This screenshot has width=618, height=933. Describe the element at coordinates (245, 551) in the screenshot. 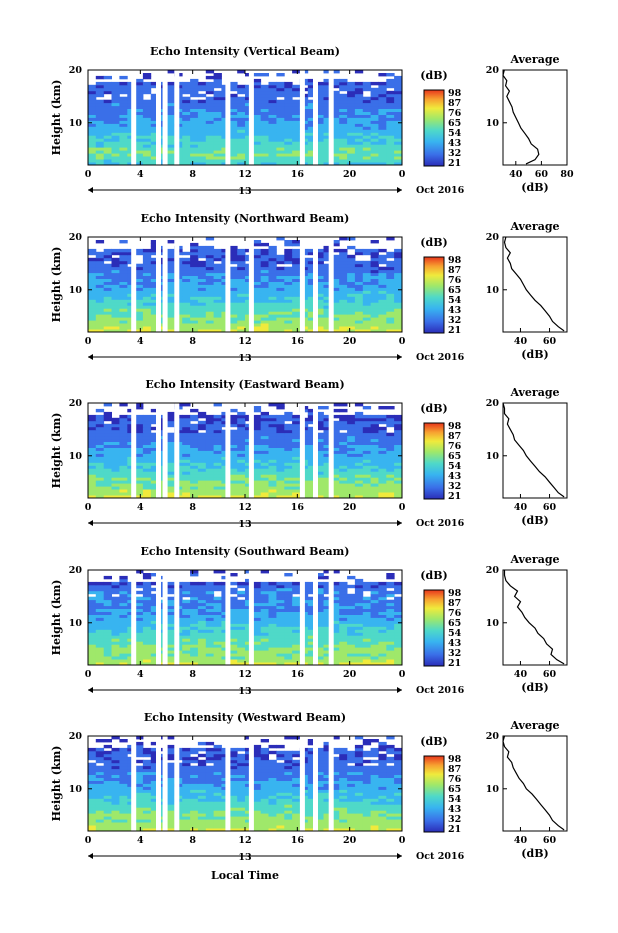

I see `chart-title: Echo Intensity (Southward Beam)` at that location.